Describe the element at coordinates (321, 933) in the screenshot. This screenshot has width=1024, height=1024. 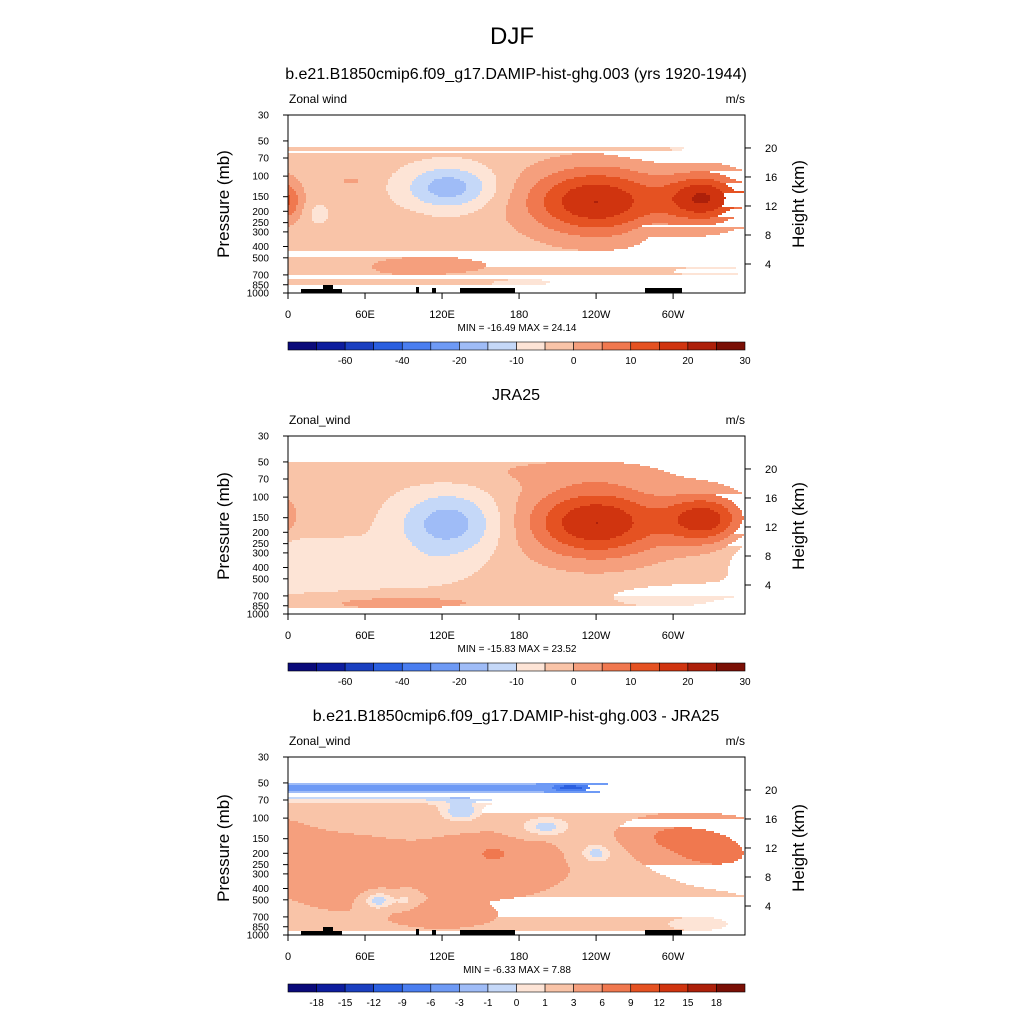
I see `topography-bar` at that location.